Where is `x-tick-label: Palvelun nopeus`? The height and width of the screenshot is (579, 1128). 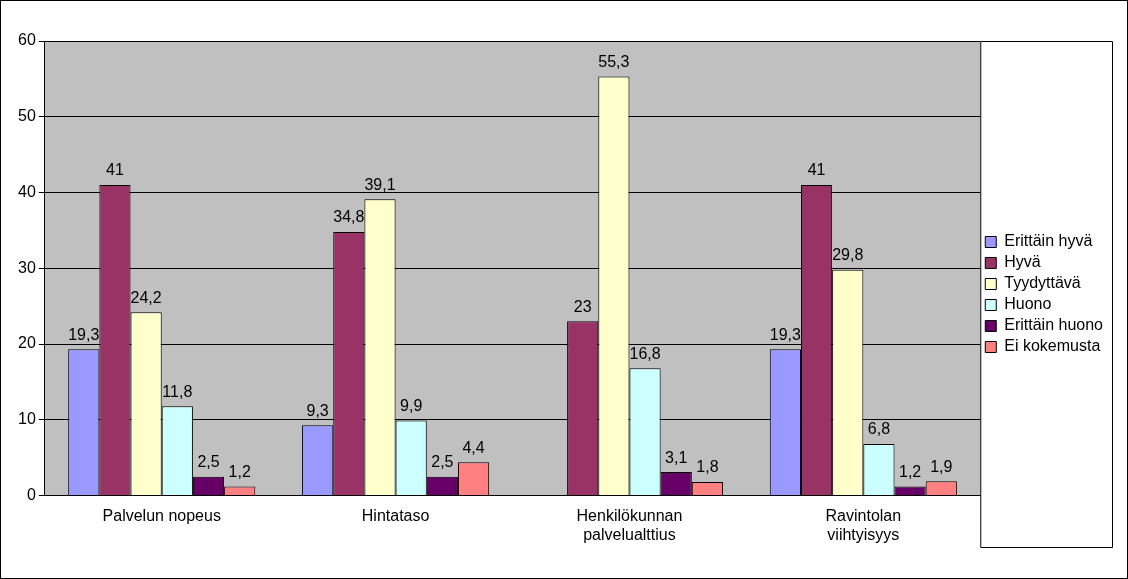
x-tick-label: Palvelun nopeus is located at coordinates (161, 515).